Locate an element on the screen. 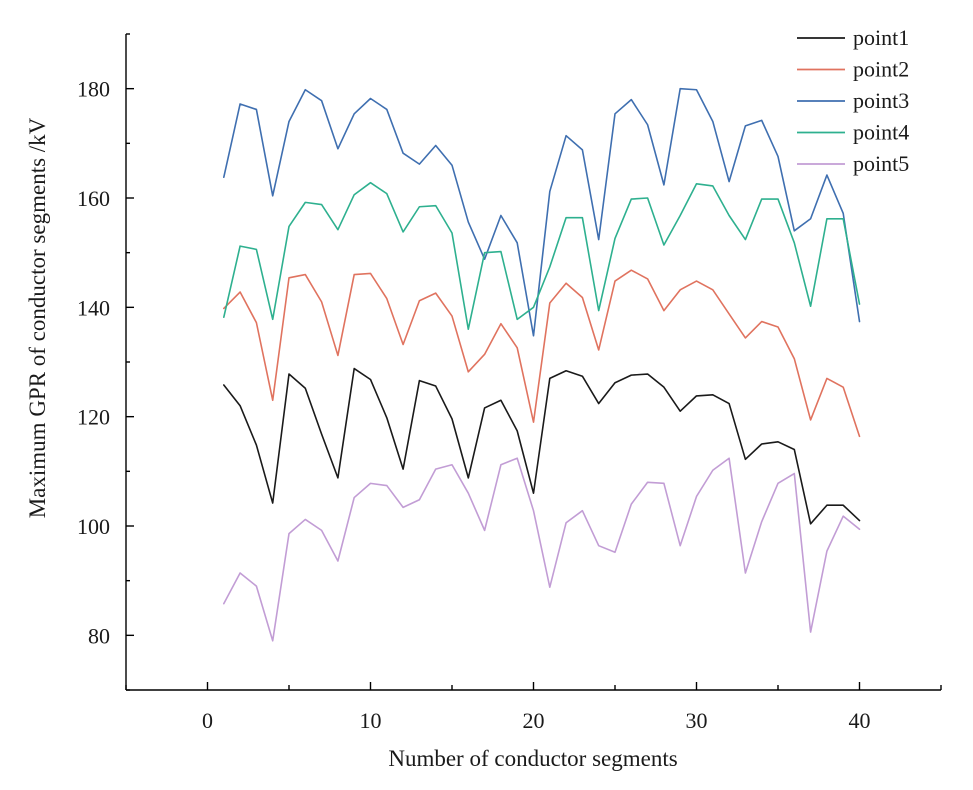 This screenshot has width=973, height=790. legend-label-point5: point5 is located at coordinates (881, 163).